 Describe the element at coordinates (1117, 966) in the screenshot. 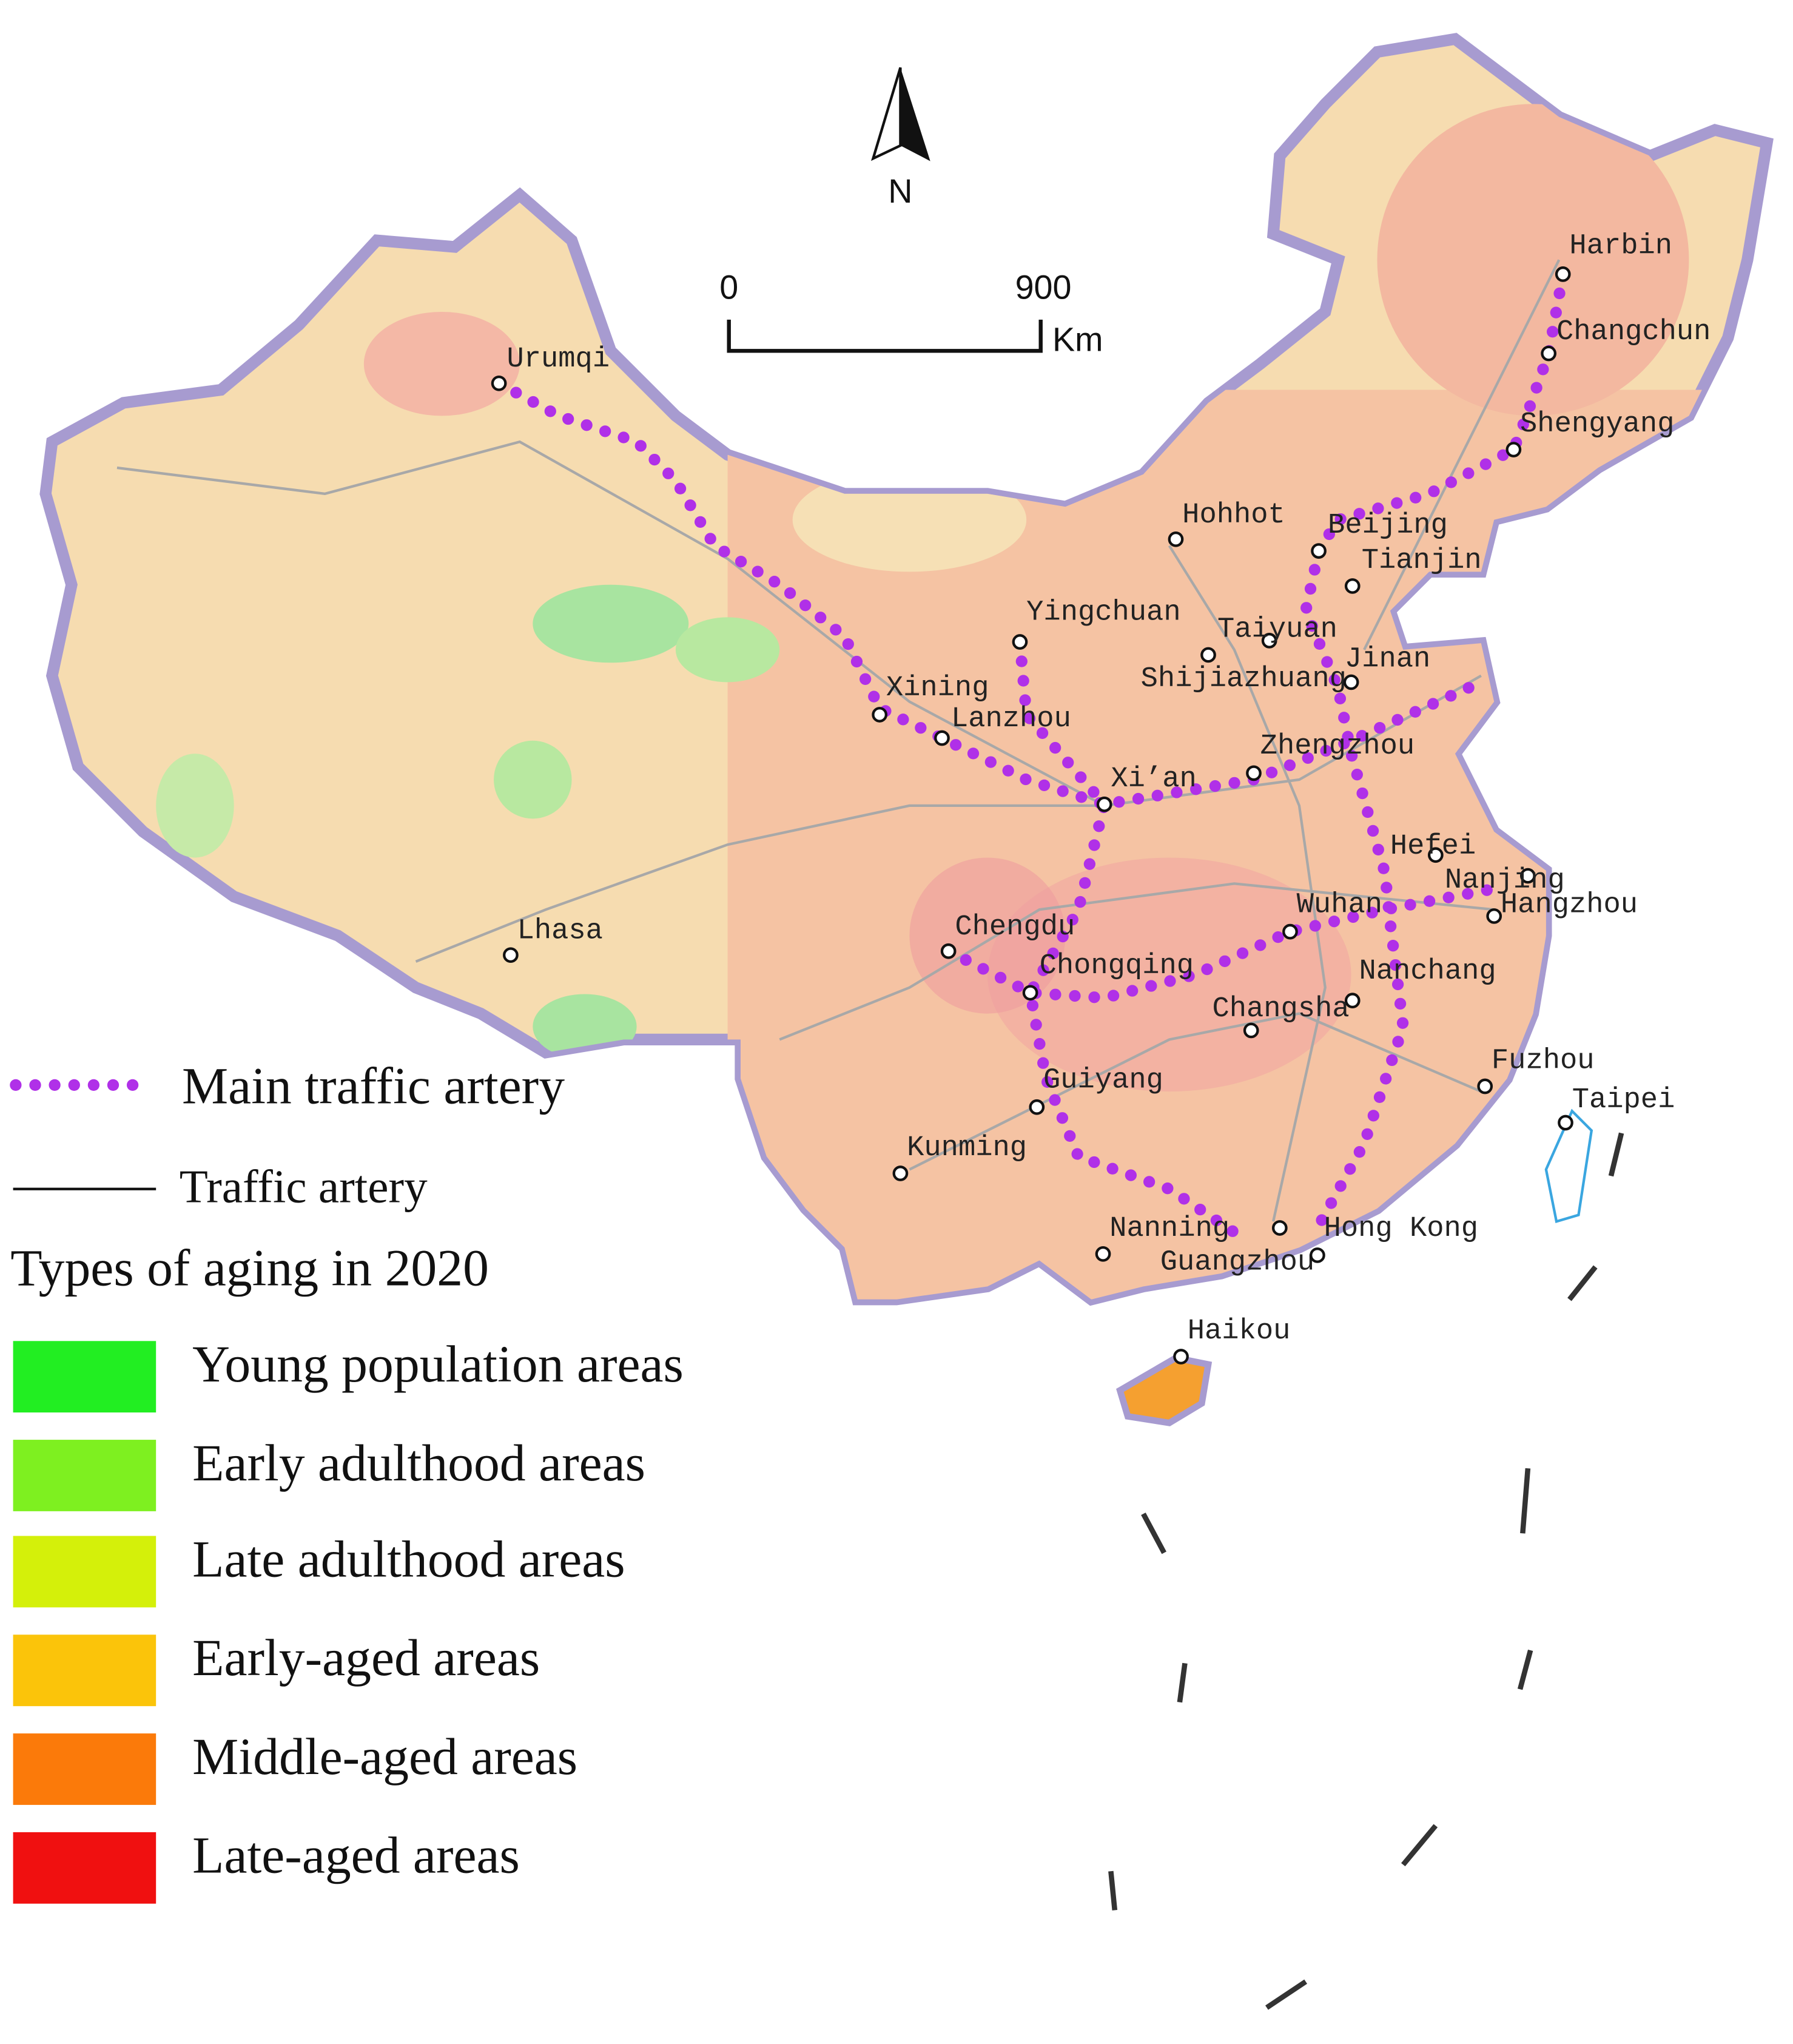

I see `city-label: Chongqing` at that location.